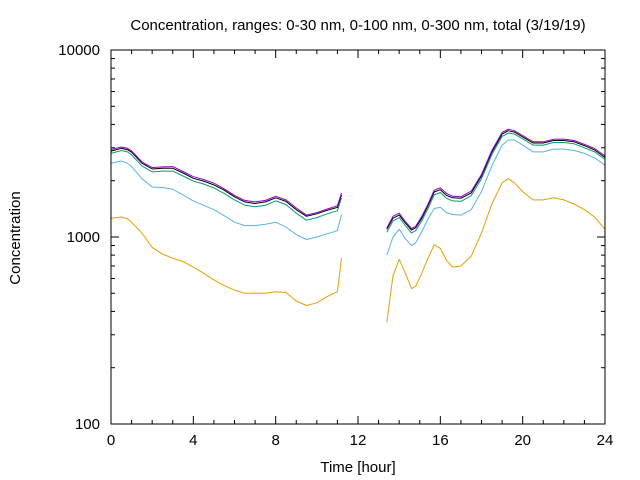 The image size is (640, 480). Describe the element at coordinates (440, 440) in the screenshot. I see `x-tick-label: 16` at that location.